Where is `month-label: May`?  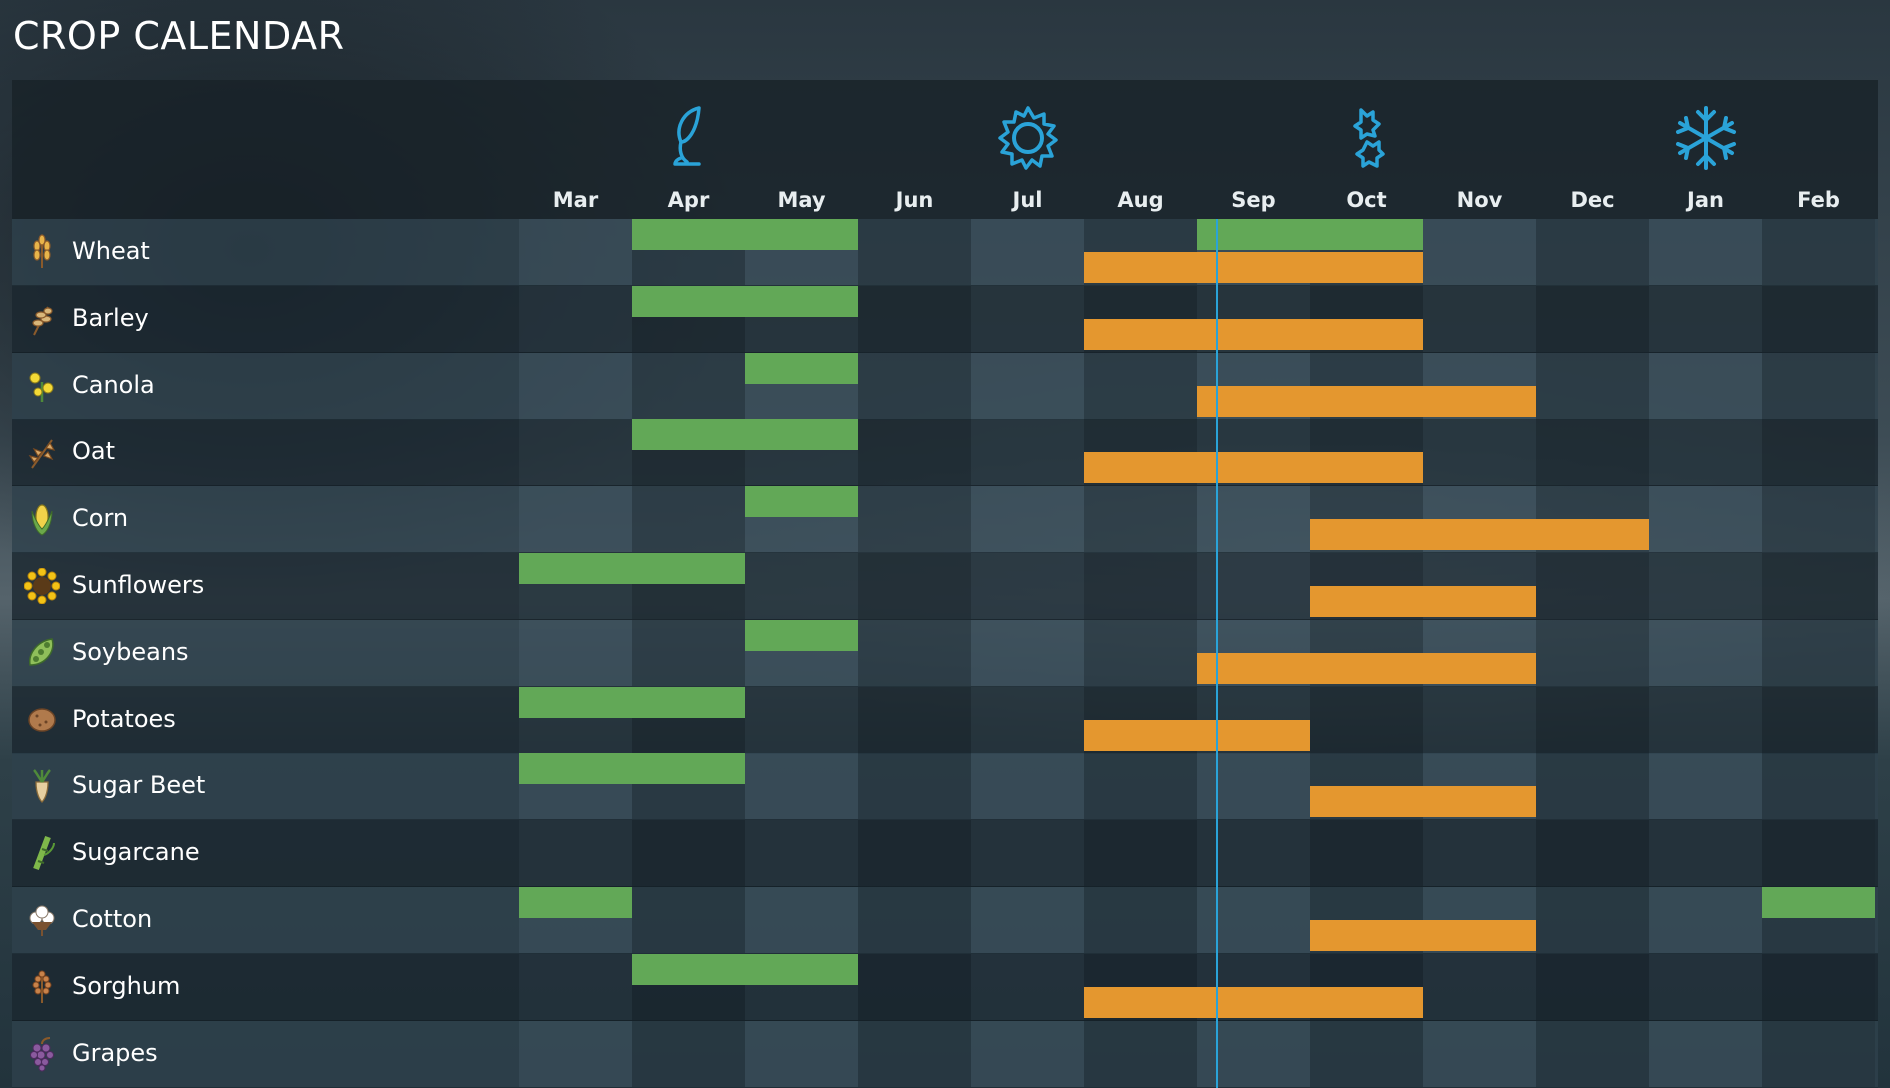
month-label: May is located at coordinates (801, 200).